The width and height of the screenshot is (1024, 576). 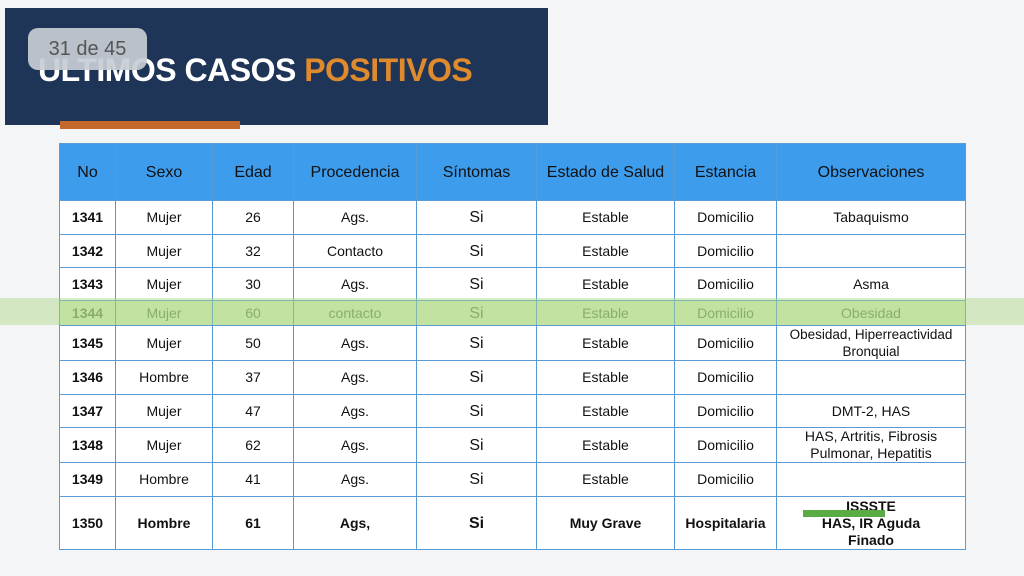 I want to click on column-header: Procedencia, so click(x=355, y=172).